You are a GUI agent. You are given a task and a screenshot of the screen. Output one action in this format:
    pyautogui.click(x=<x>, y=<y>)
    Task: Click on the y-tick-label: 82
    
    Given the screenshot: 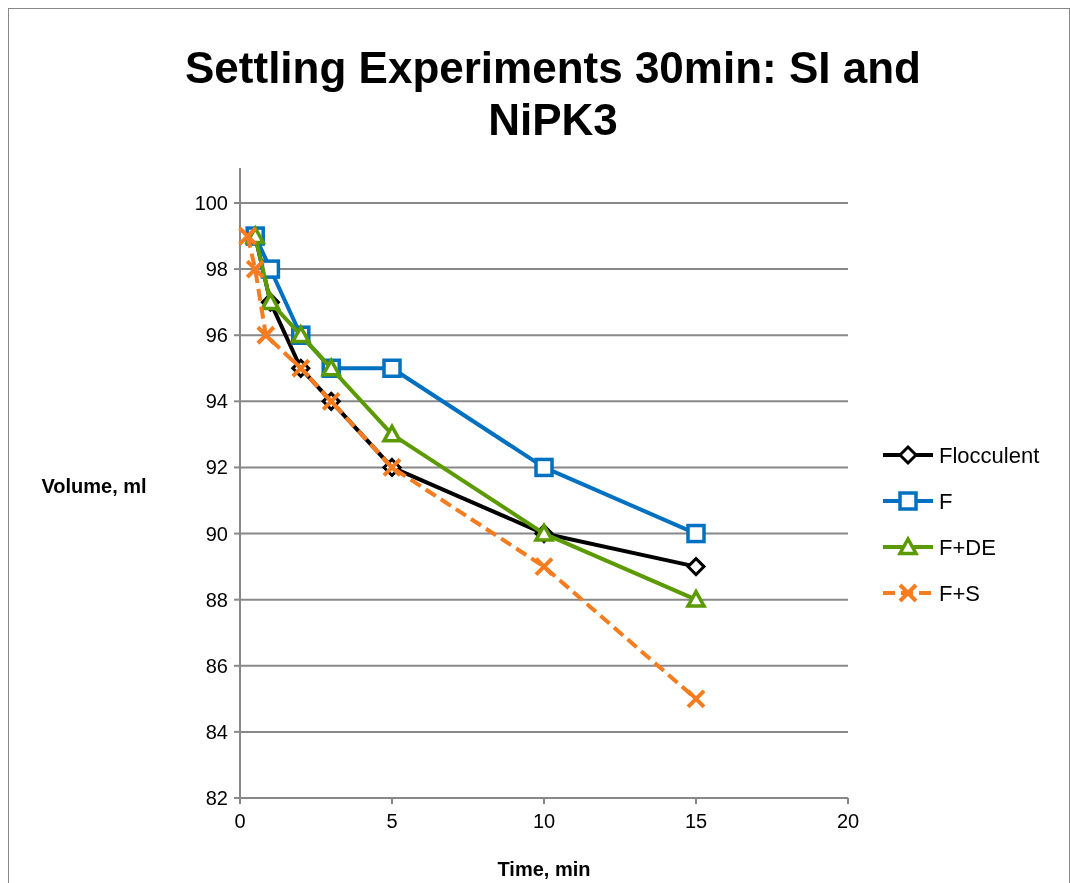 What is the action you would take?
    pyautogui.click(x=216, y=798)
    